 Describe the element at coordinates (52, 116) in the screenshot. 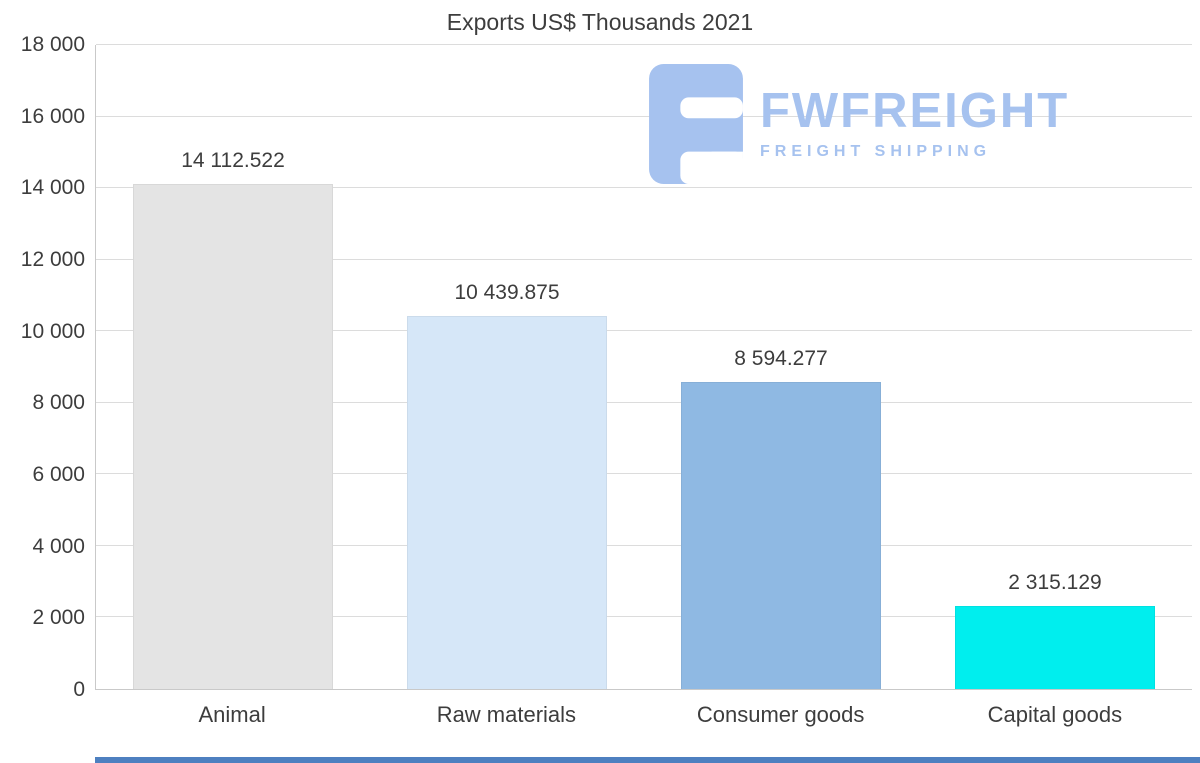

I see `y-tick-label: 16 000` at that location.